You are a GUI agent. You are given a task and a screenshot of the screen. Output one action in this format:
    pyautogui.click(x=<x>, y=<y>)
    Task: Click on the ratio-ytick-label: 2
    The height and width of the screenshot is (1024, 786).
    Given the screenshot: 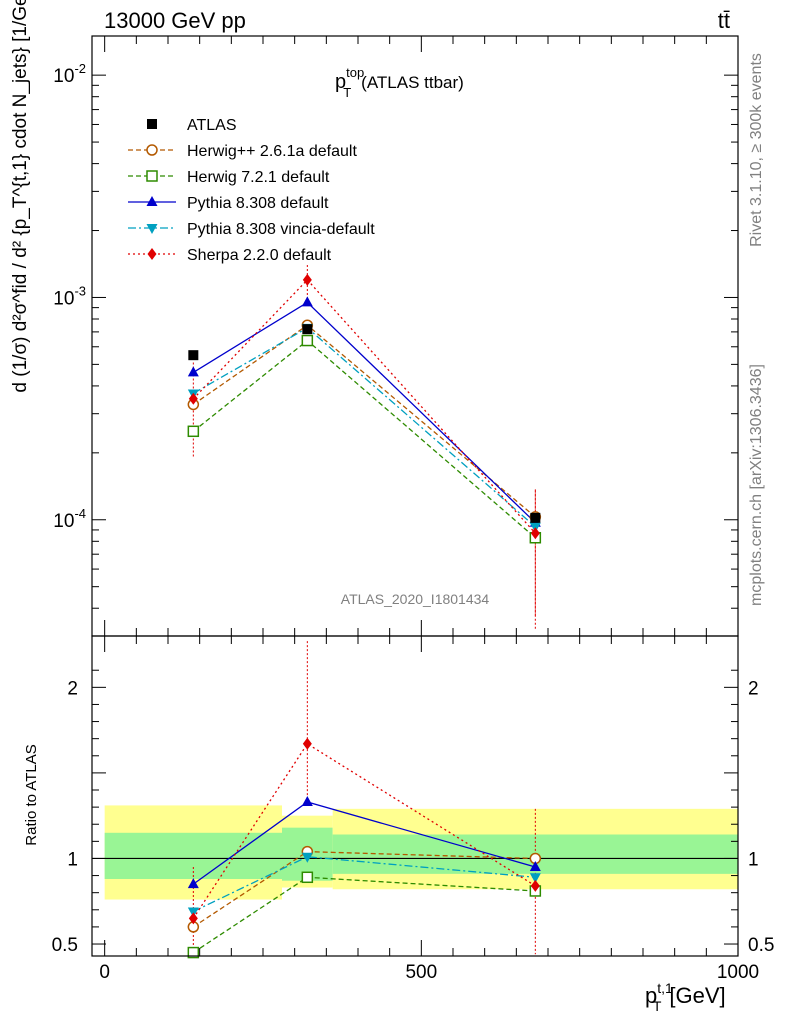 What is the action you would take?
    pyautogui.click(x=72, y=688)
    